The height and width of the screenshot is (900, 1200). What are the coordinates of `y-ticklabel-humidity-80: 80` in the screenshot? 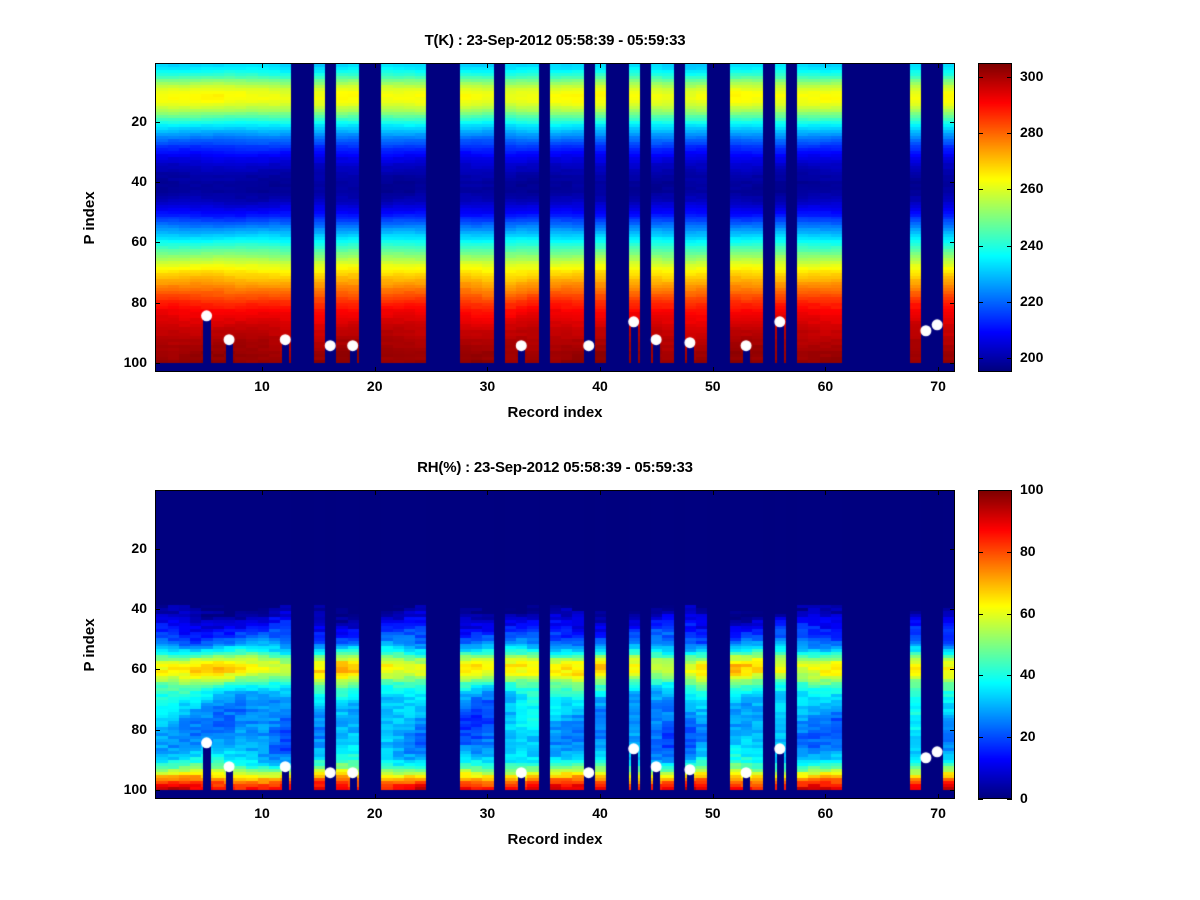 It's located at (139, 728).